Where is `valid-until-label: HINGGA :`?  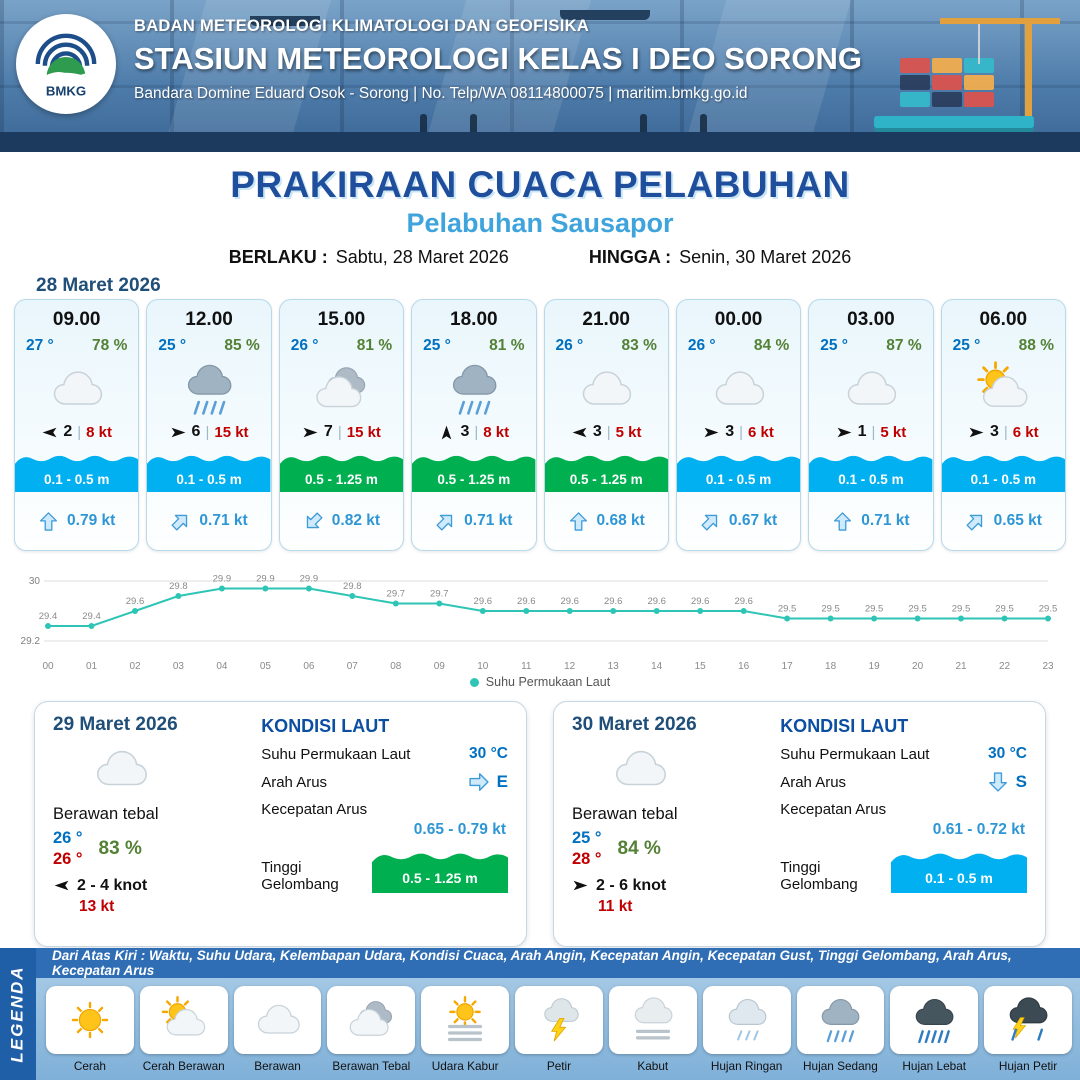 valid-until-label: HINGGA : is located at coordinates (630, 257).